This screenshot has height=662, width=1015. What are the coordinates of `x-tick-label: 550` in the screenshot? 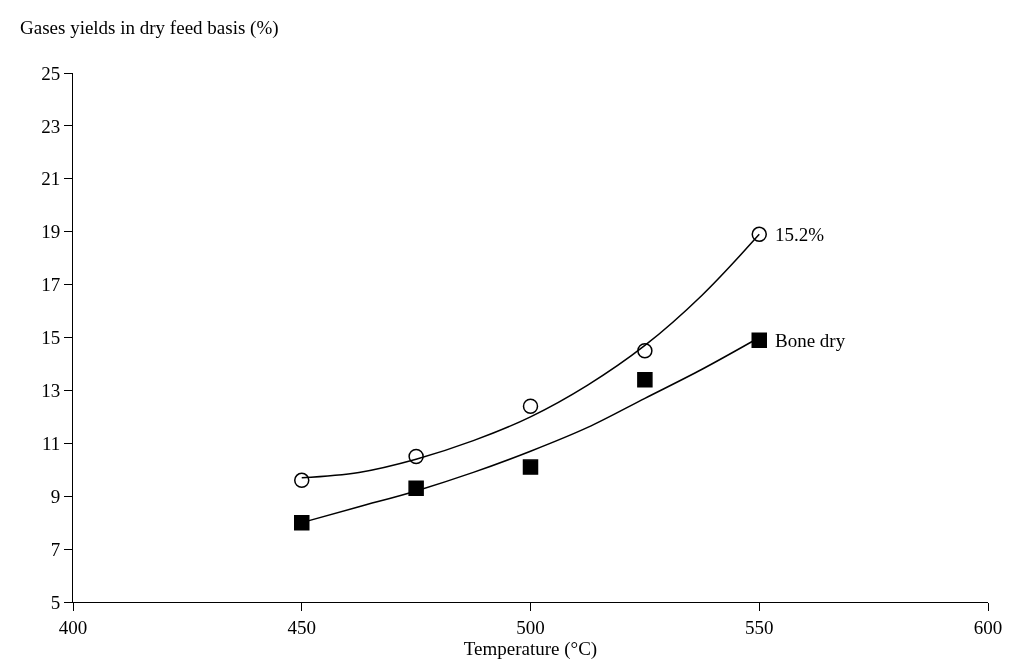 It's located at (759, 627).